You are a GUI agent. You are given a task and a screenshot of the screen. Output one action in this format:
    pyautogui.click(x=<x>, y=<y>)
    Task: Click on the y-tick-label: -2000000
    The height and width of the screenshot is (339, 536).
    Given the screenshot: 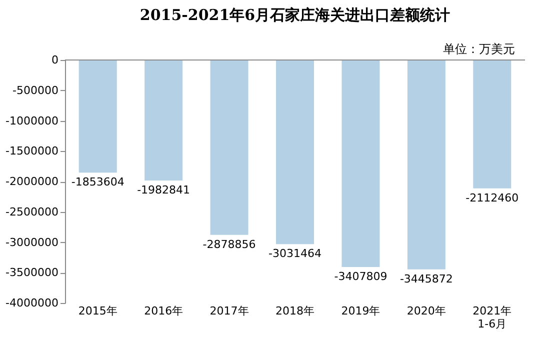 What is the action you would take?
    pyautogui.click(x=32, y=181)
    